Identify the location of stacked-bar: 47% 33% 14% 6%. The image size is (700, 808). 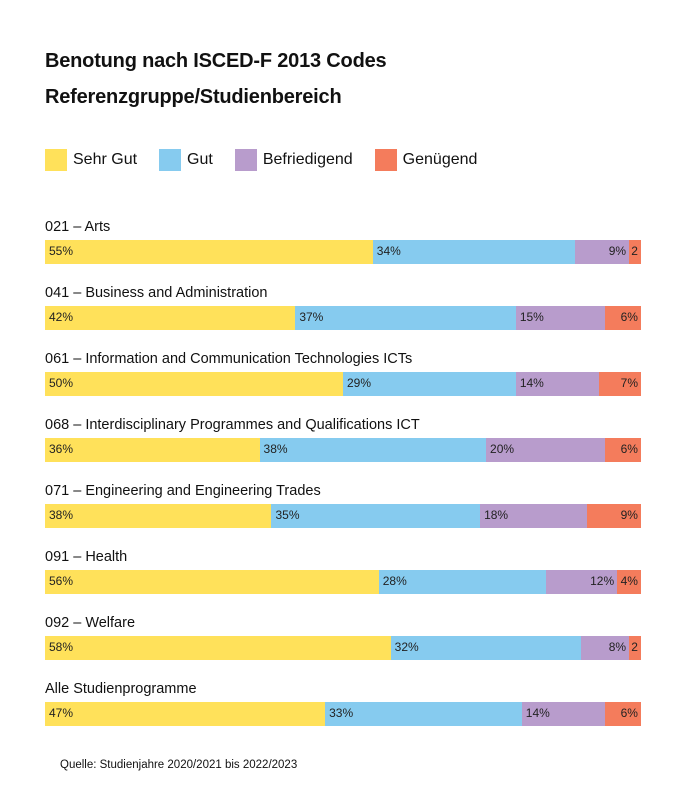
(343, 714).